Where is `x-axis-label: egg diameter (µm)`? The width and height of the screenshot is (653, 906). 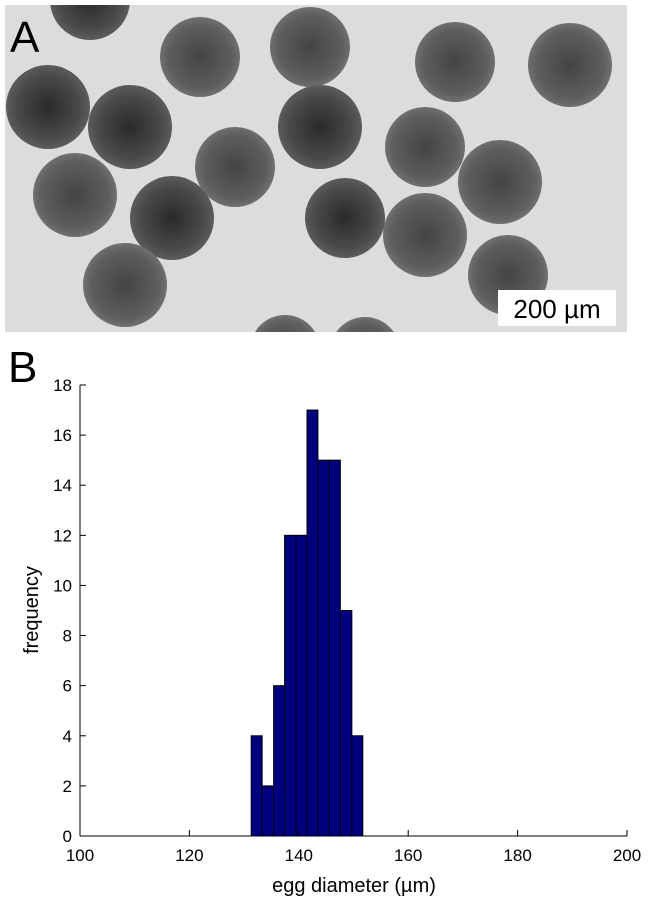
x-axis-label: egg diameter (µm) is located at coordinates (354, 886).